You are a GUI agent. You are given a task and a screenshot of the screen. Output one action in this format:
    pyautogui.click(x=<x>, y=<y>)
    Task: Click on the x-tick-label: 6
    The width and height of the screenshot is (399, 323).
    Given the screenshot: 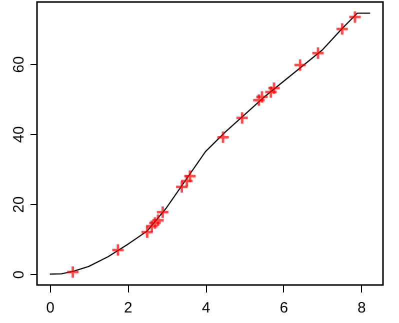 What is the action you would take?
    pyautogui.click(x=284, y=308)
    